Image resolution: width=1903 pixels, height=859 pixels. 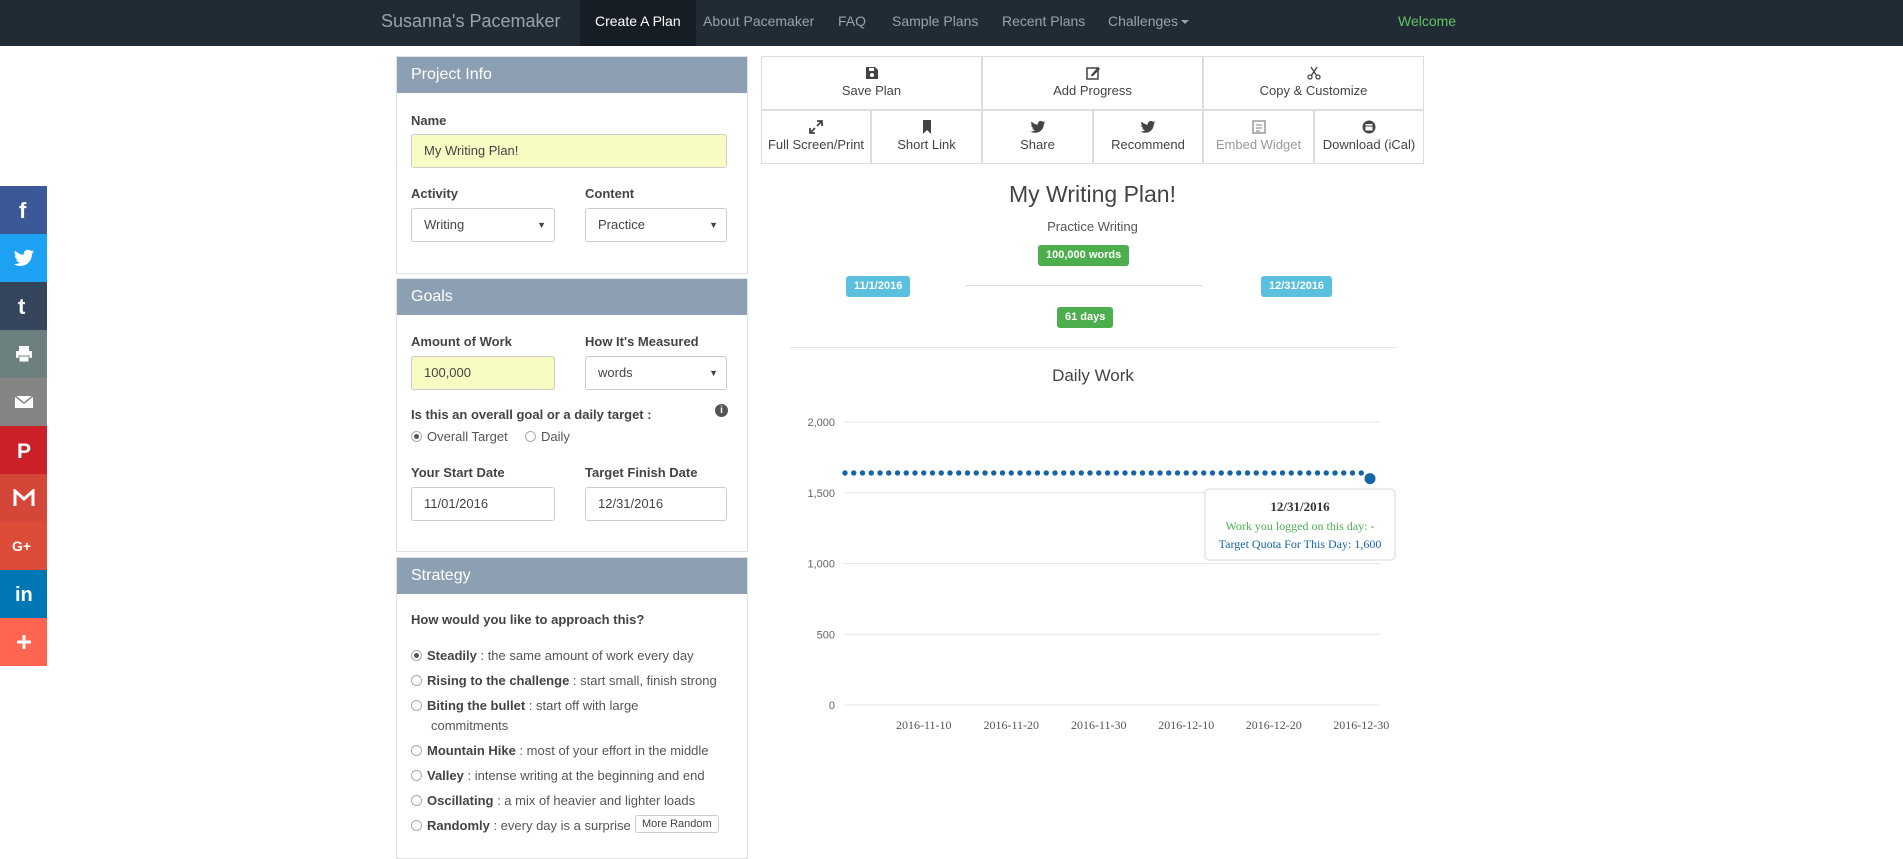 What do you see at coordinates (1369, 137) in the screenshot?
I see `download-ical-button: Download (iCal)` at bounding box center [1369, 137].